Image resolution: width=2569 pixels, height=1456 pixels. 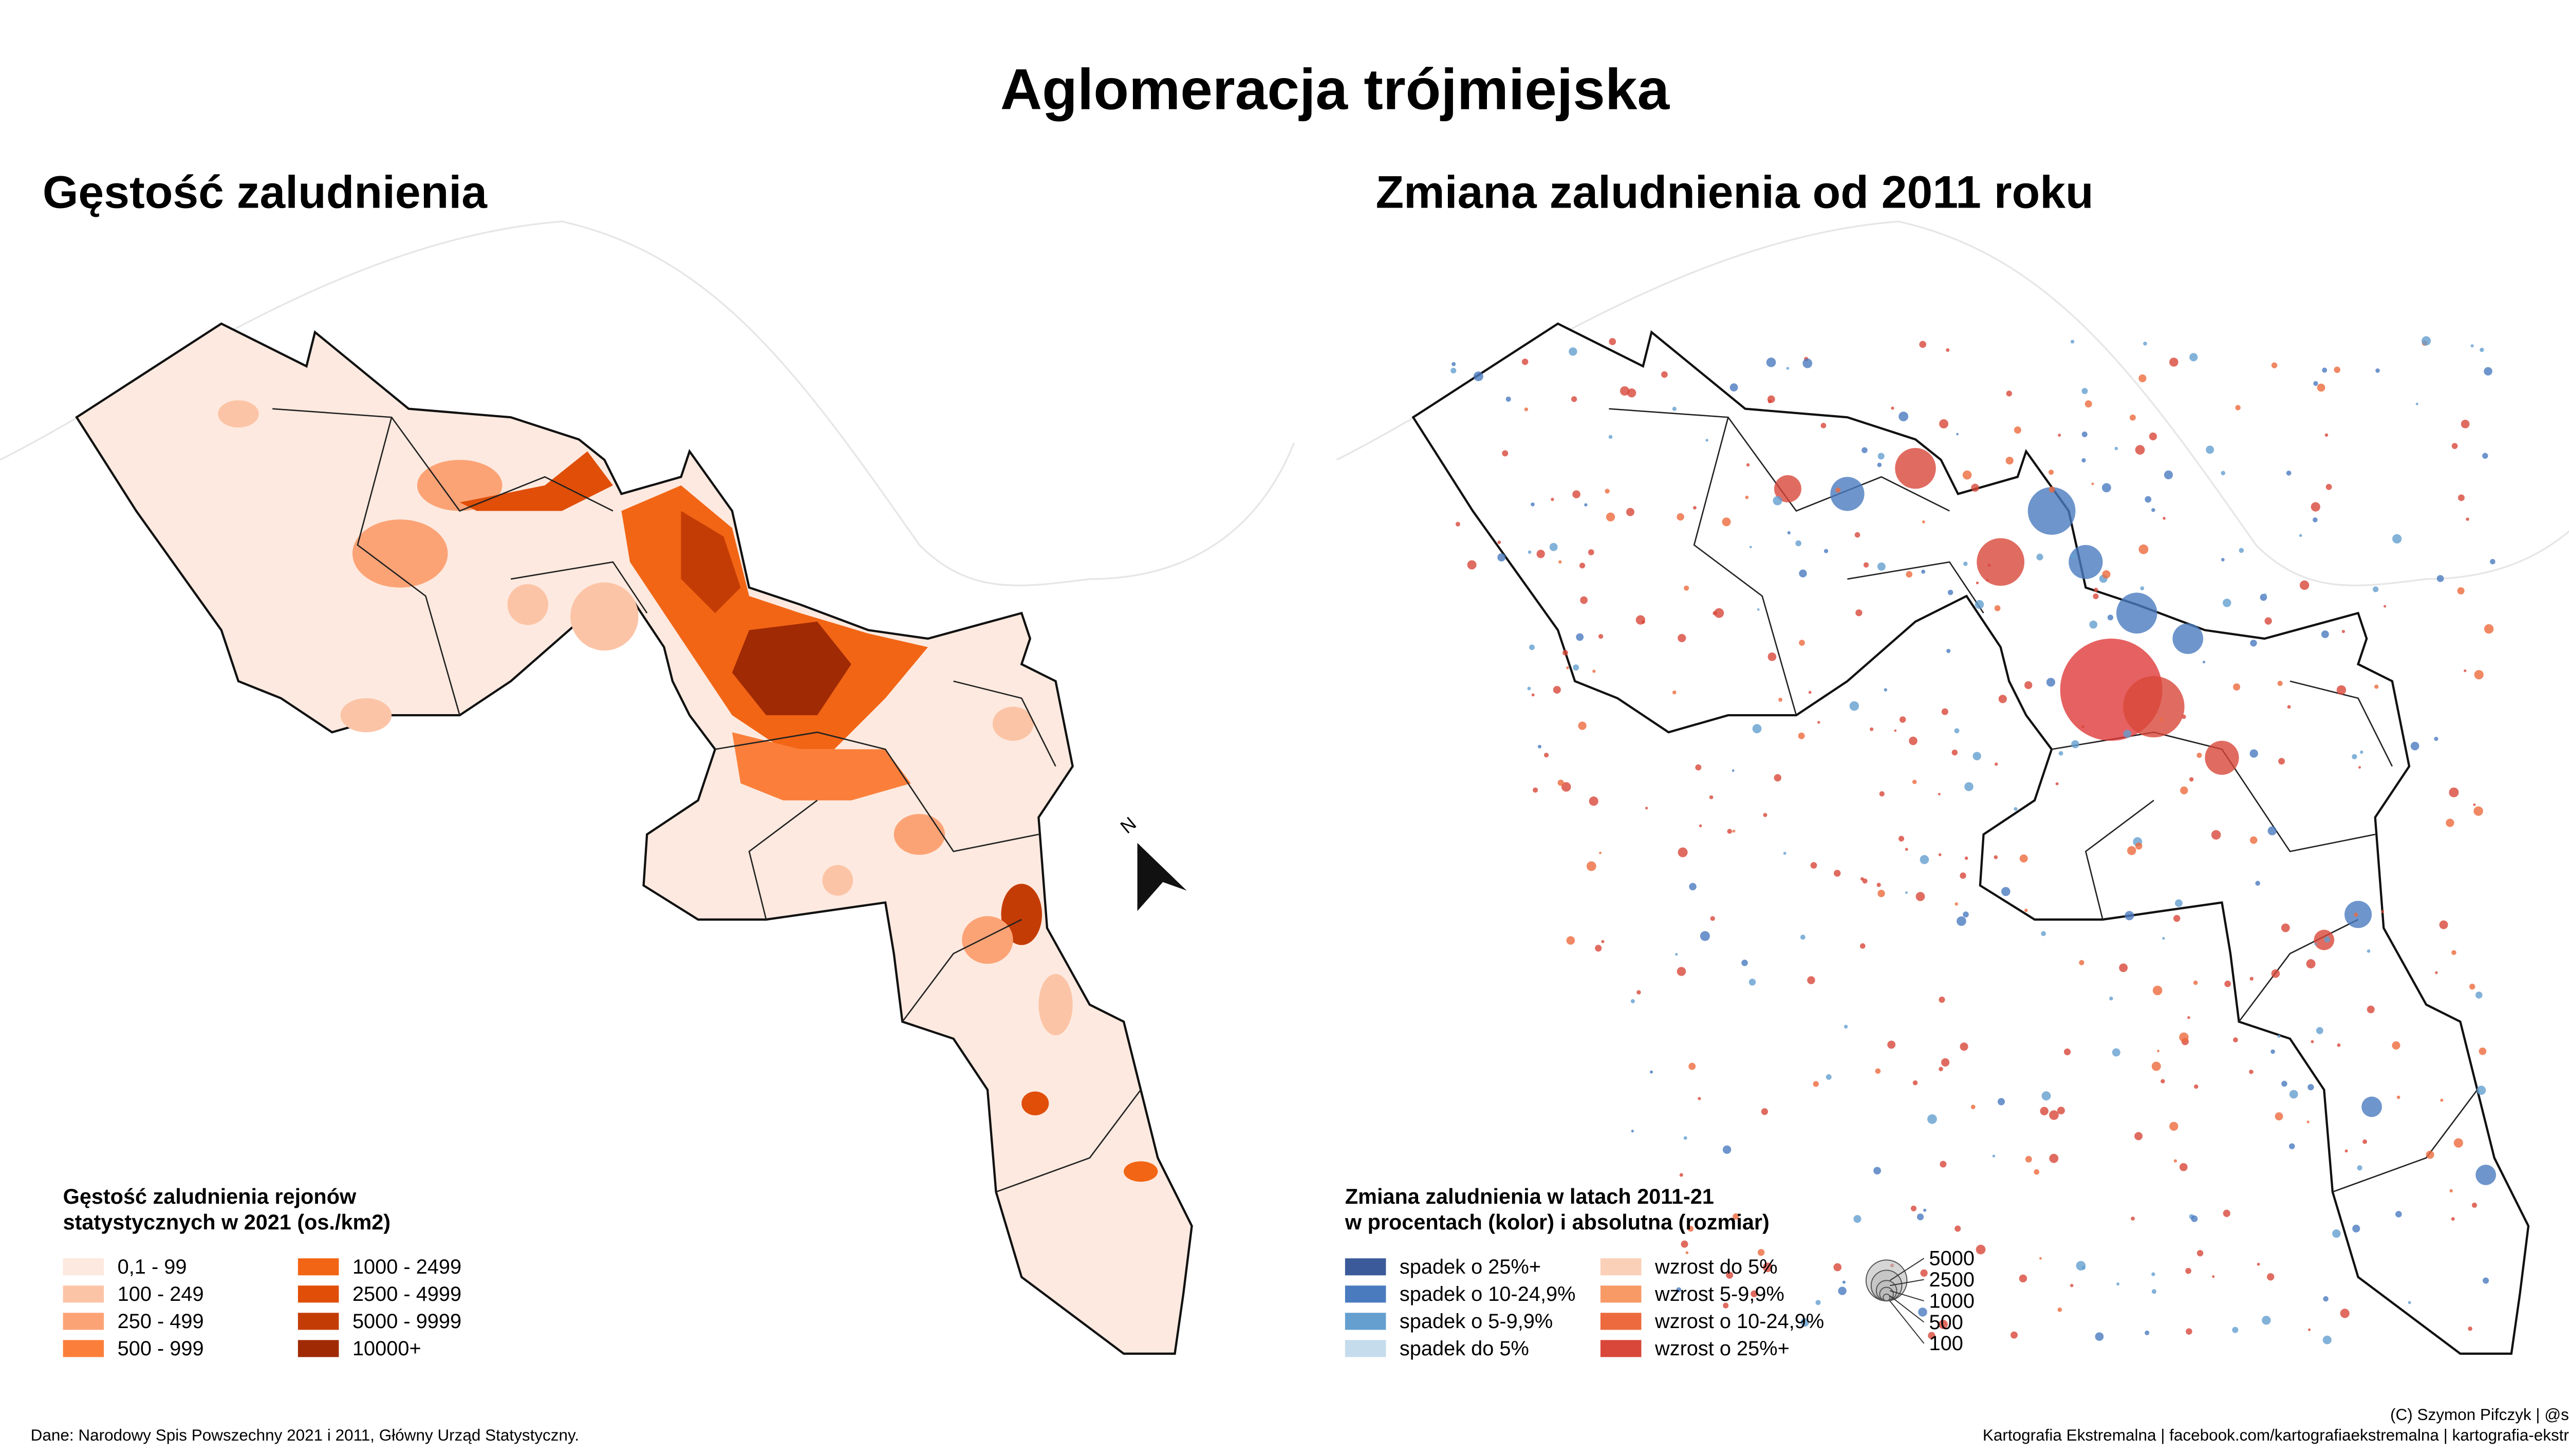 What do you see at coordinates (227, 1222) in the screenshot?
I see `legend-title: statystycznych w 2021 (os./km2)` at bounding box center [227, 1222].